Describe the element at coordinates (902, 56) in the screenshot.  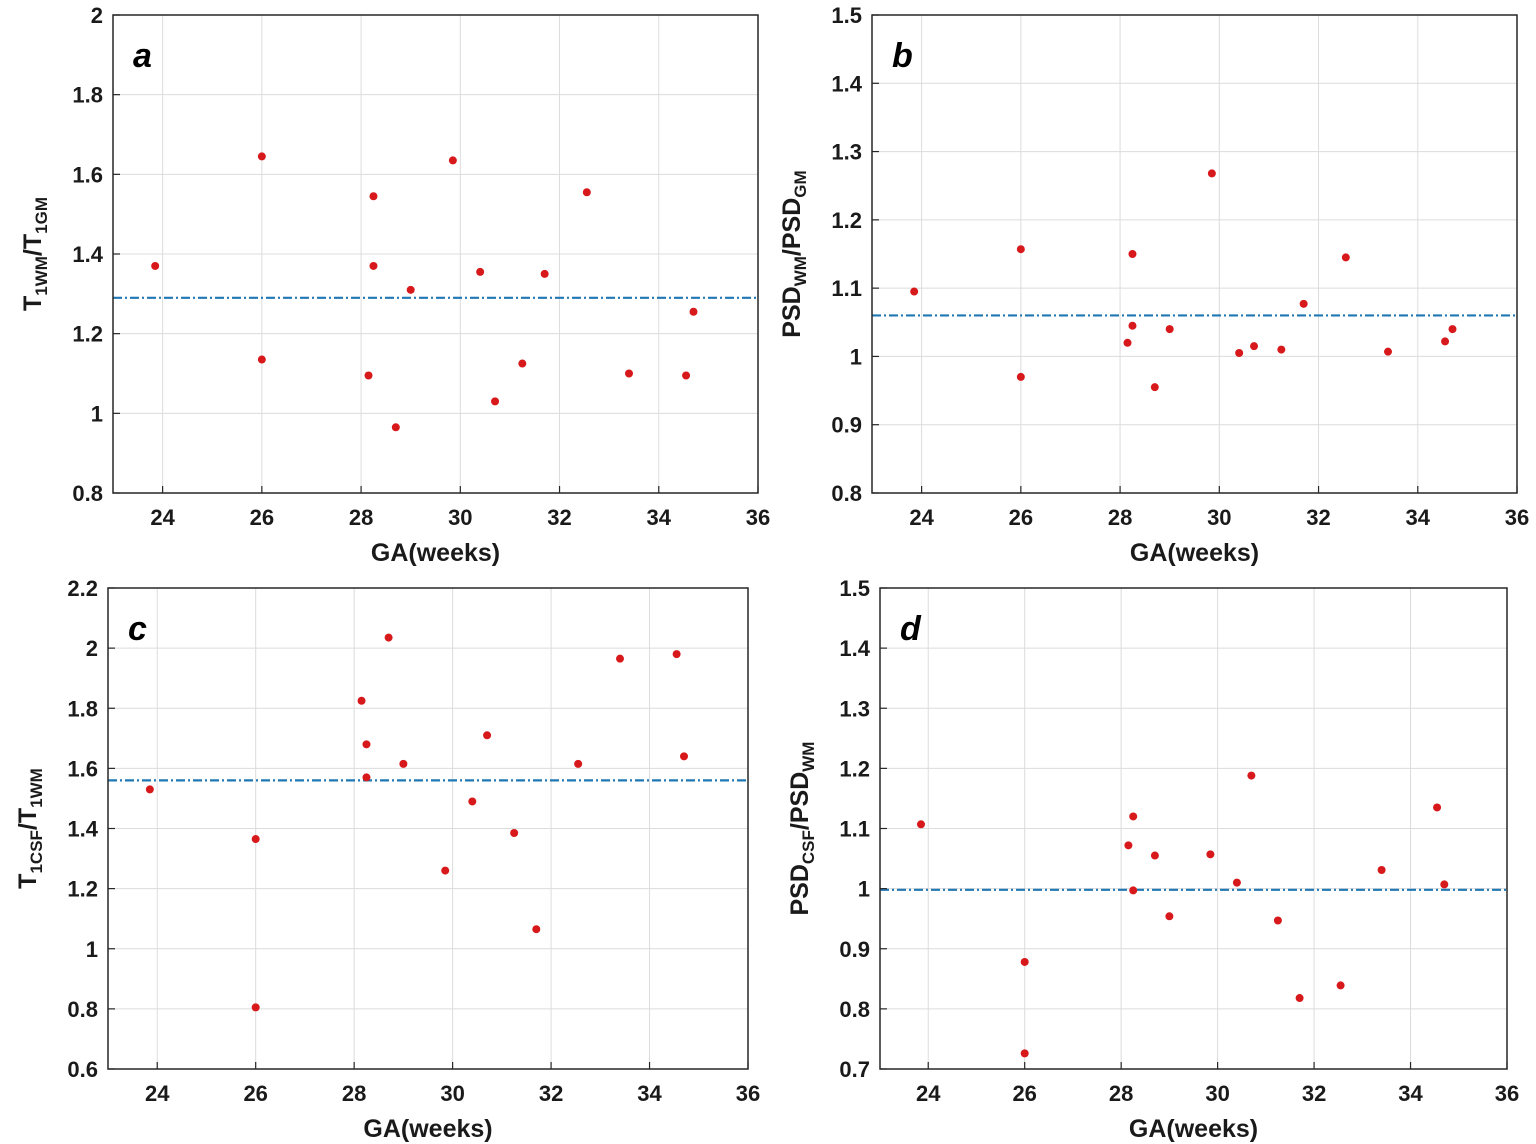
I see `panel-letter: b` at that location.